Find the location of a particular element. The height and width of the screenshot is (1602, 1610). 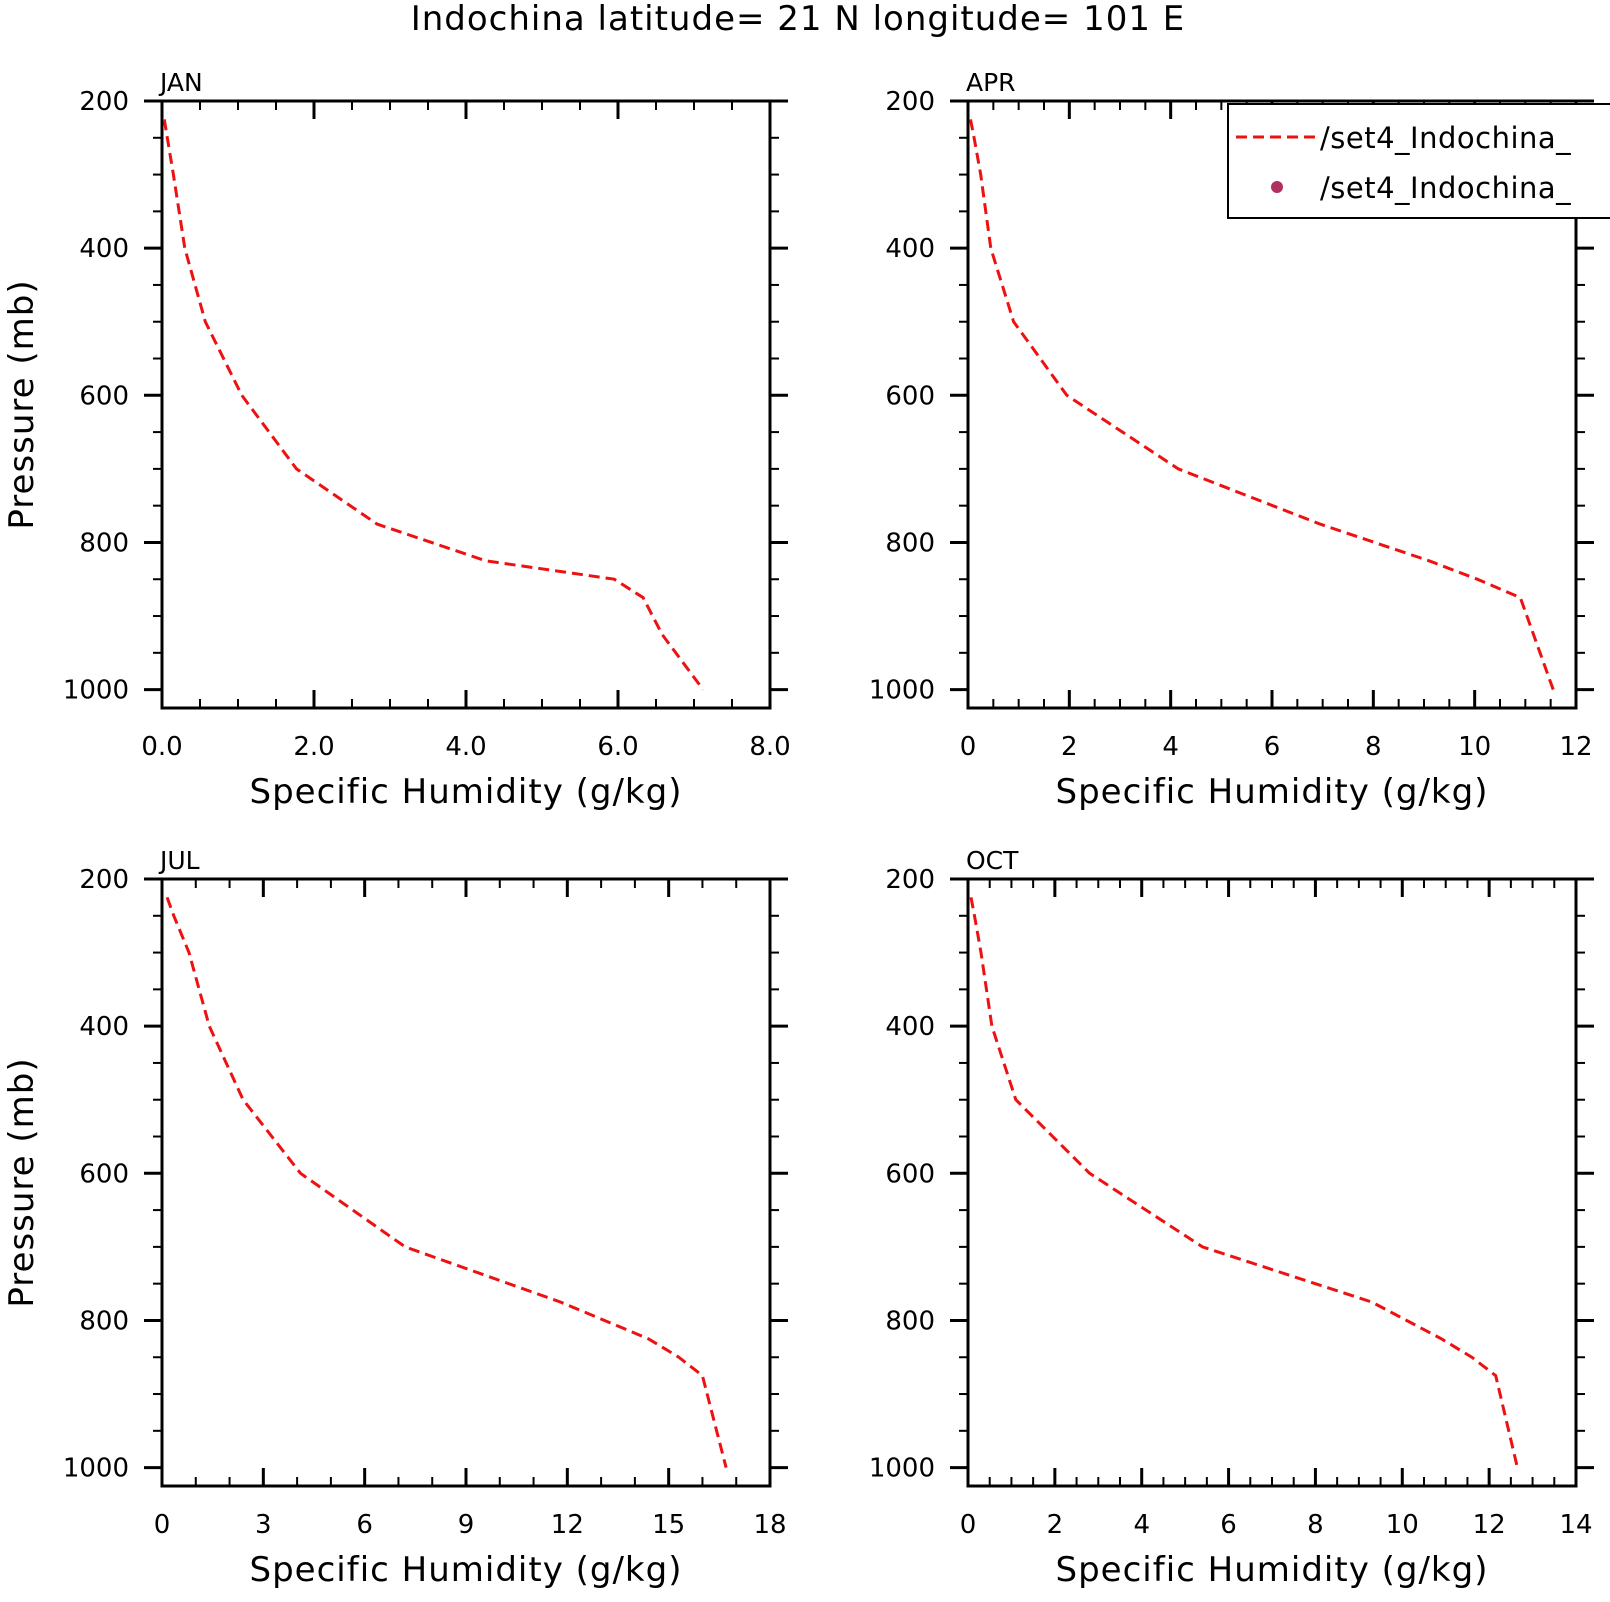

x-tick-label: 15 is located at coordinates (668, 1525).